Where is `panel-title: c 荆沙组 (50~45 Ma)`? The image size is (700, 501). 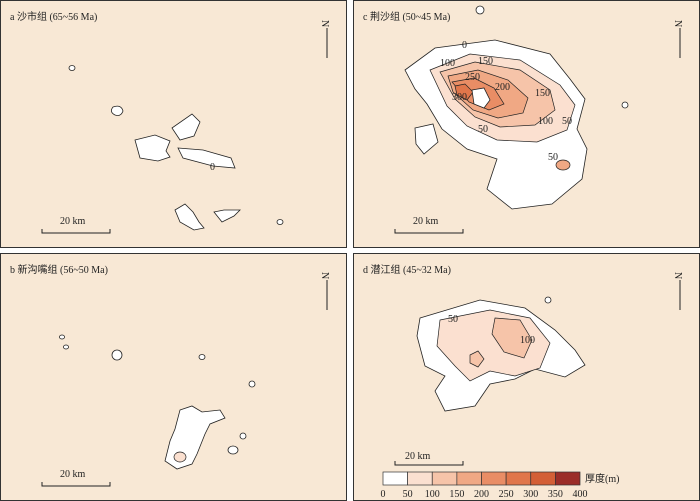
panel-title: c 荆沙组 (50~45 Ma) is located at coordinates (406, 16).